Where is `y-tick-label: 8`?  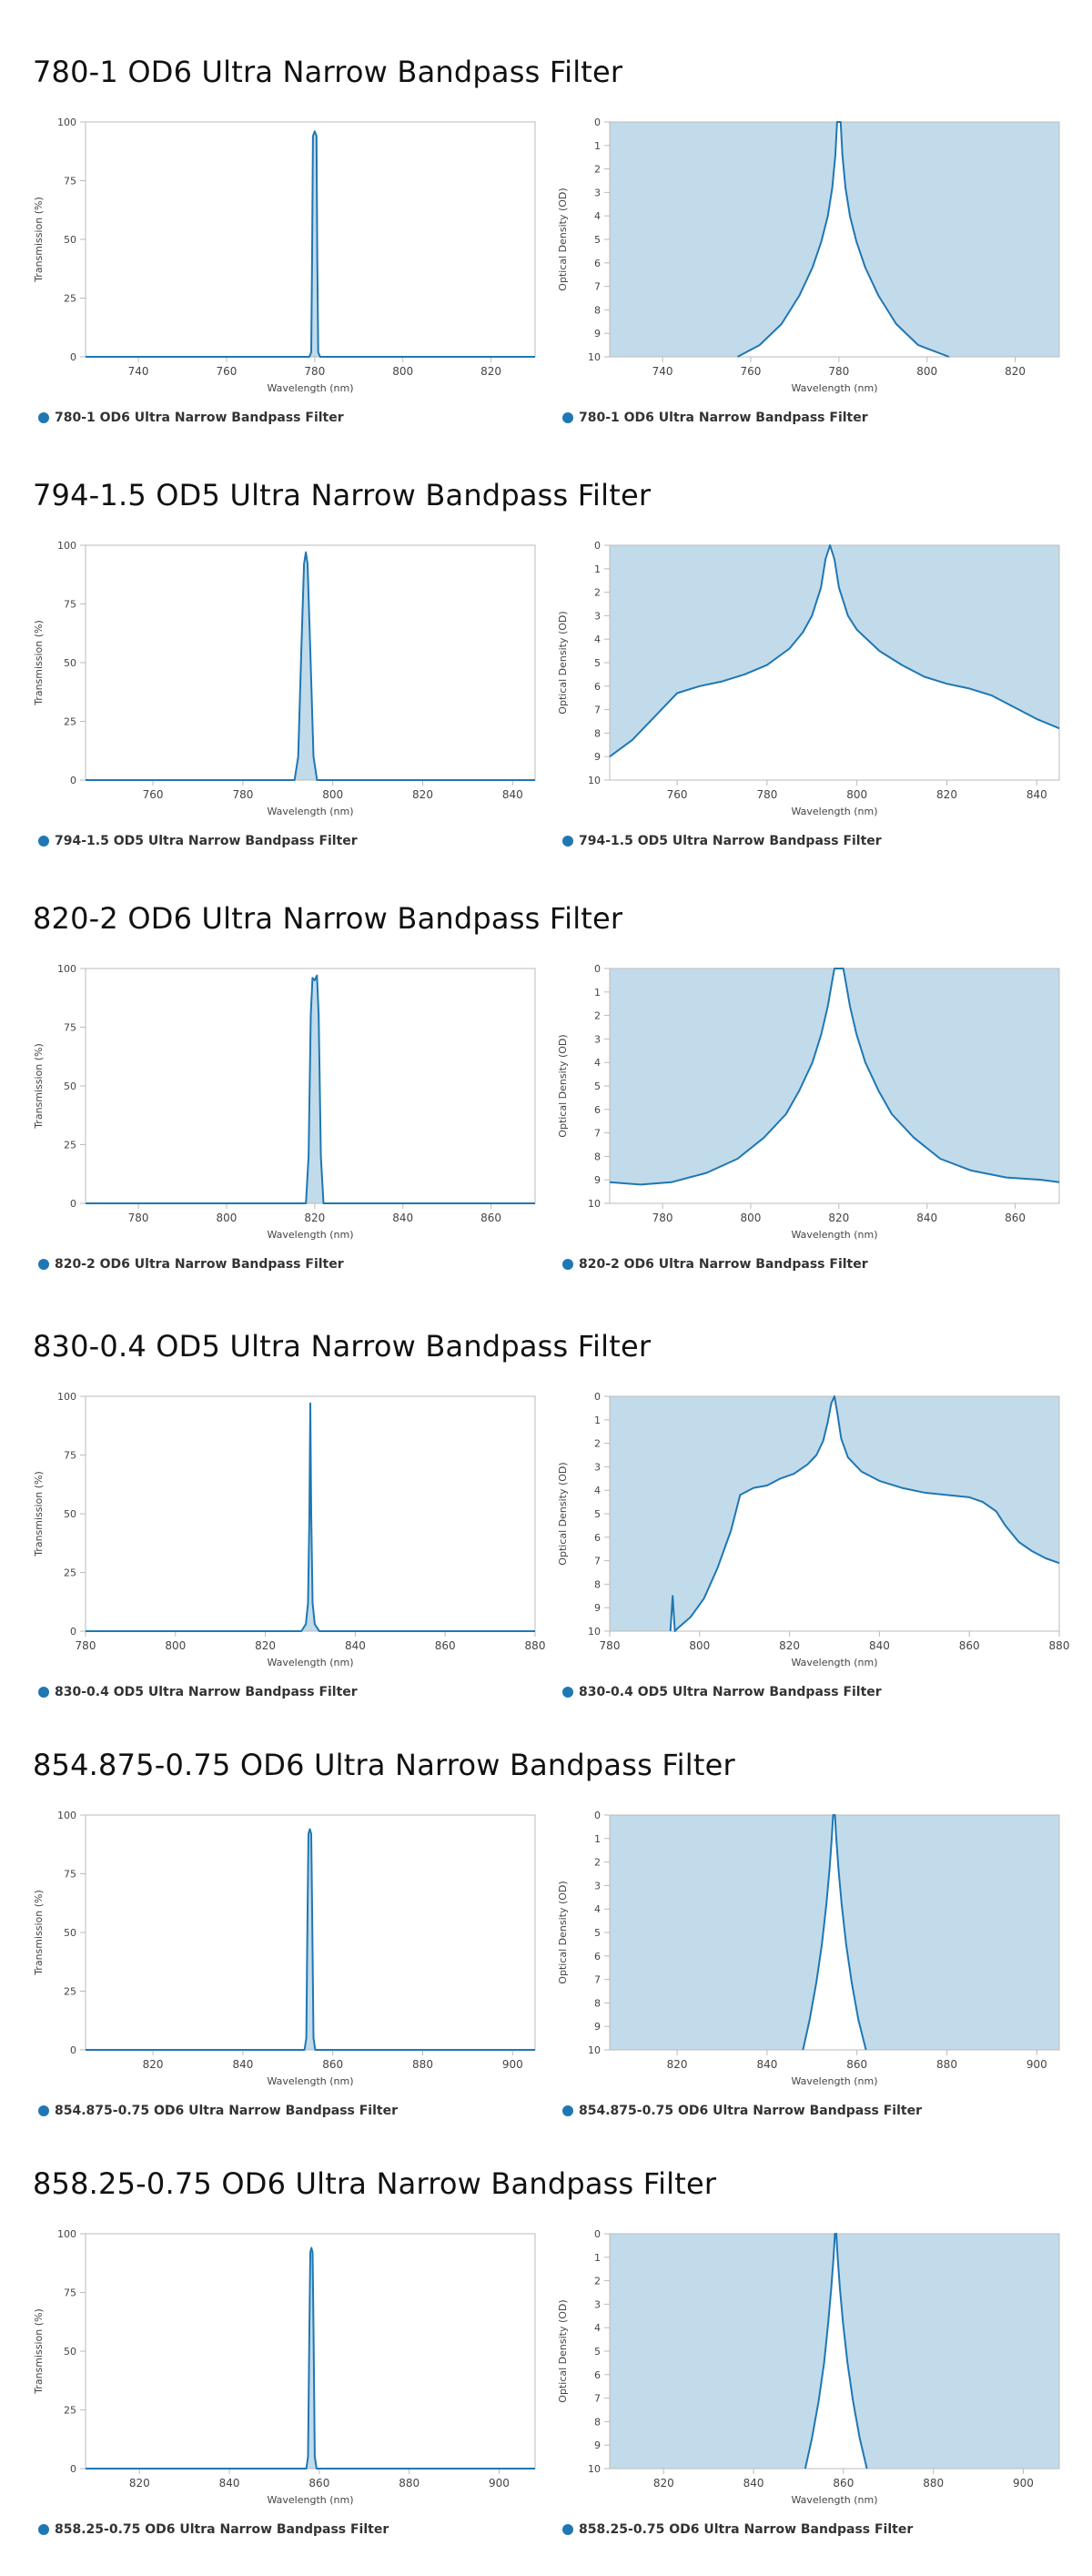 y-tick-label: 8 is located at coordinates (597, 2003).